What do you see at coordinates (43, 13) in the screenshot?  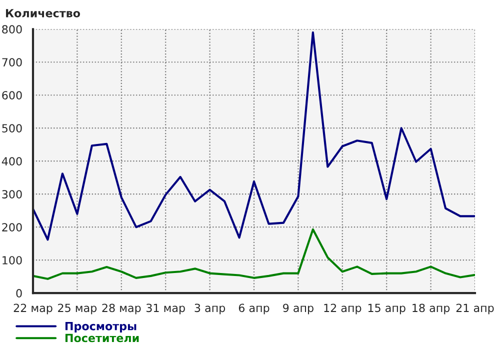 I see `y-axis-title: Количество` at bounding box center [43, 13].